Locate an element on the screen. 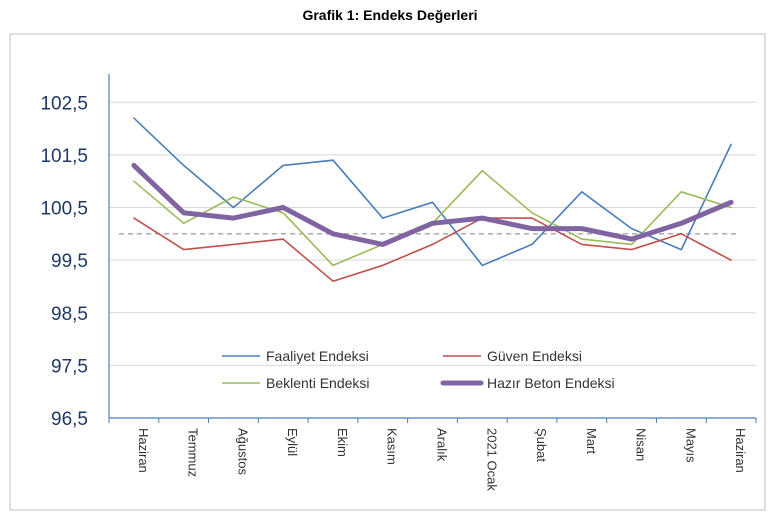 The width and height of the screenshot is (780, 521). legend-label: Hazır Beton Endeksi is located at coordinates (551, 383).